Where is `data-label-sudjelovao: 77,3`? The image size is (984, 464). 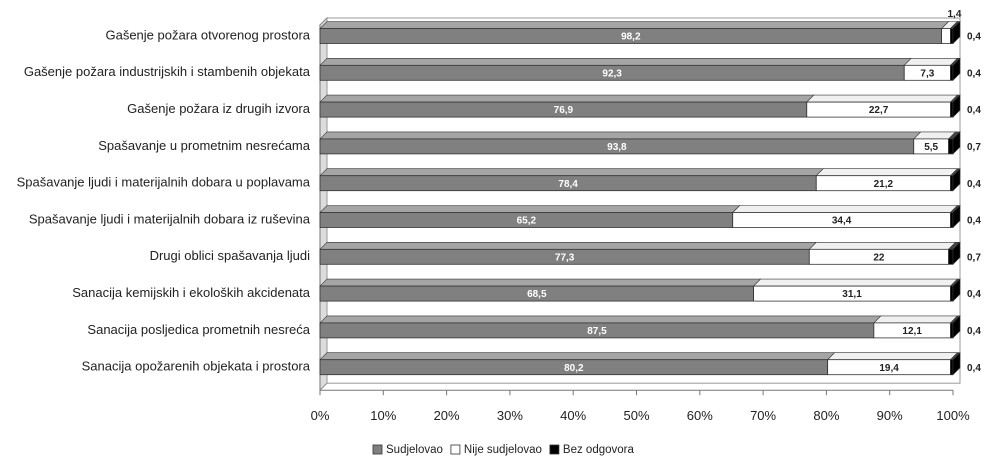
data-label-sudjelovao: 77,3 is located at coordinates (565, 257).